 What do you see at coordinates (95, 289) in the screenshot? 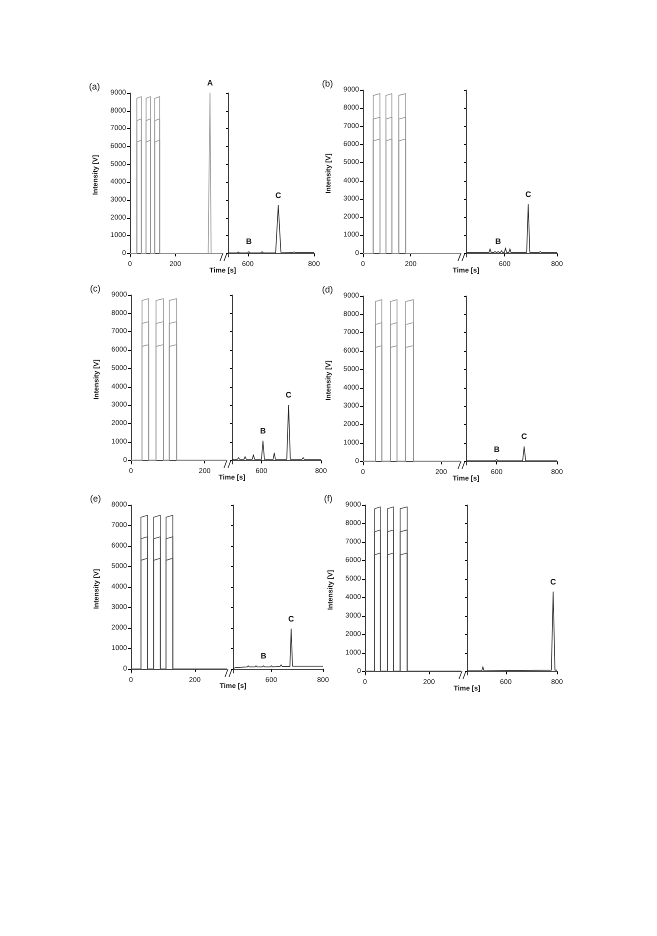
I see `chart-title: (c)` at bounding box center [95, 289].